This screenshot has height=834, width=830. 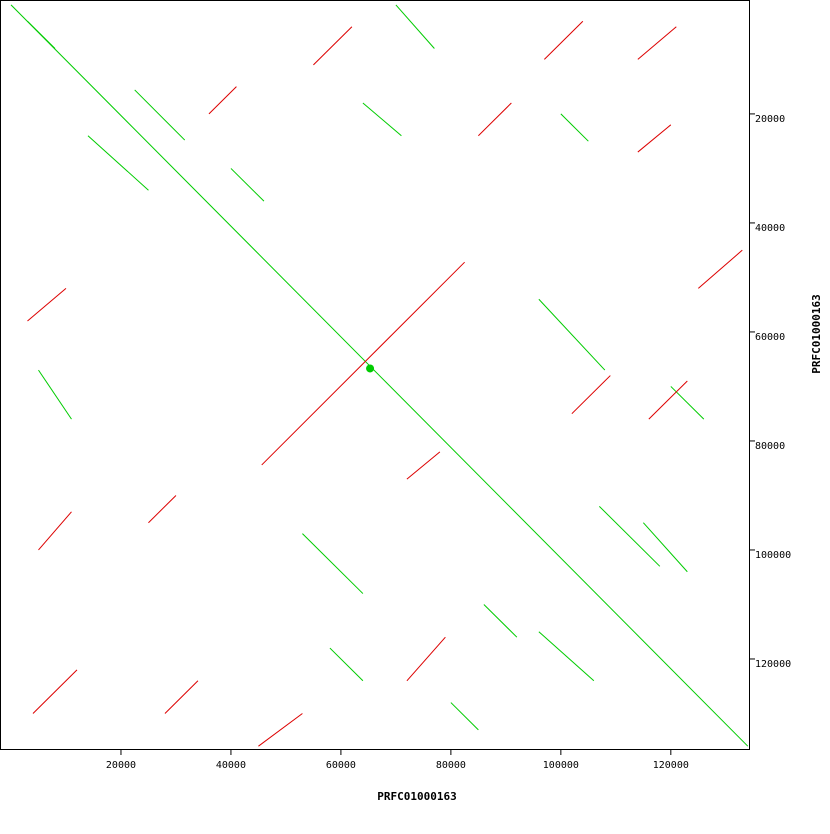 I want to click on x-tick-label: 40000, so click(x=231, y=765).